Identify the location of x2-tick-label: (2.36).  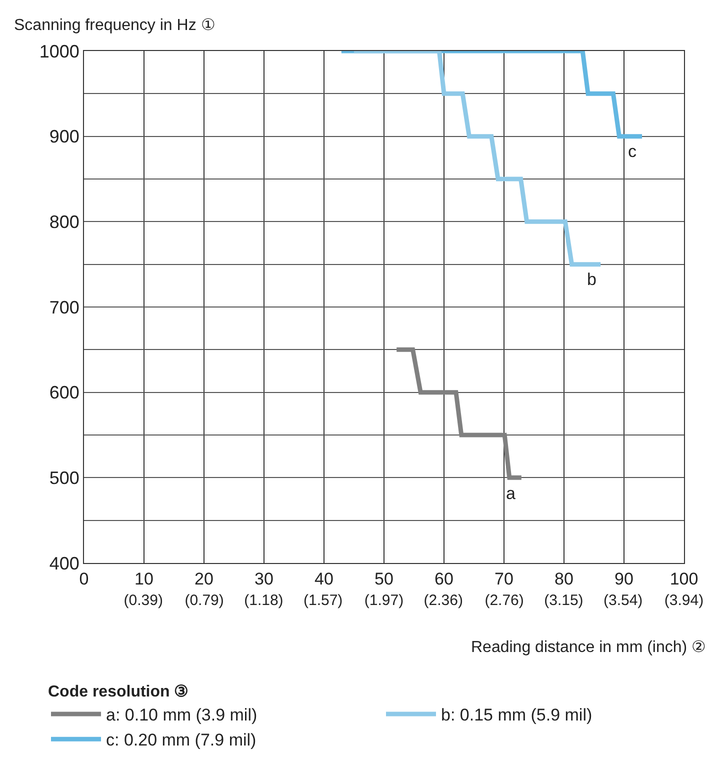
(443, 600).